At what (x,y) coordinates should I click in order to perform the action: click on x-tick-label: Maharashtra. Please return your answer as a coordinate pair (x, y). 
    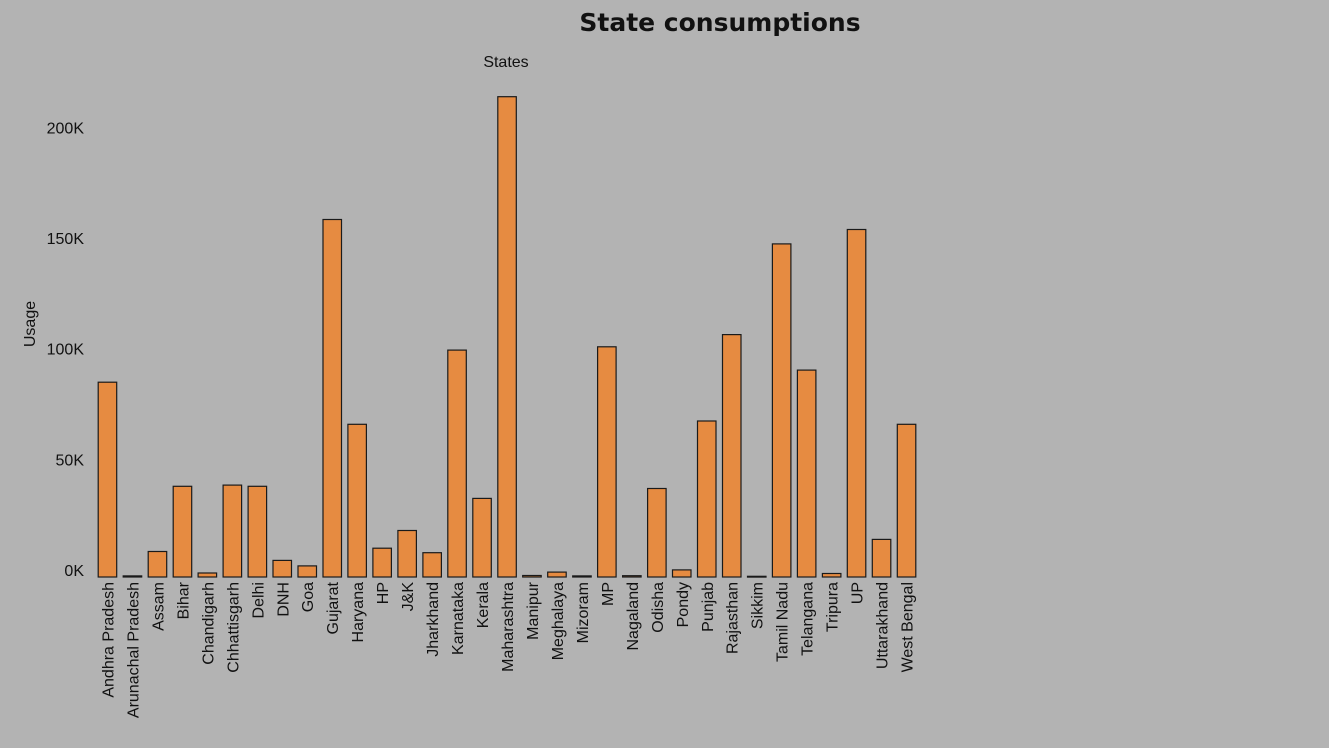
    Looking at the image, I should click on (508, 627).